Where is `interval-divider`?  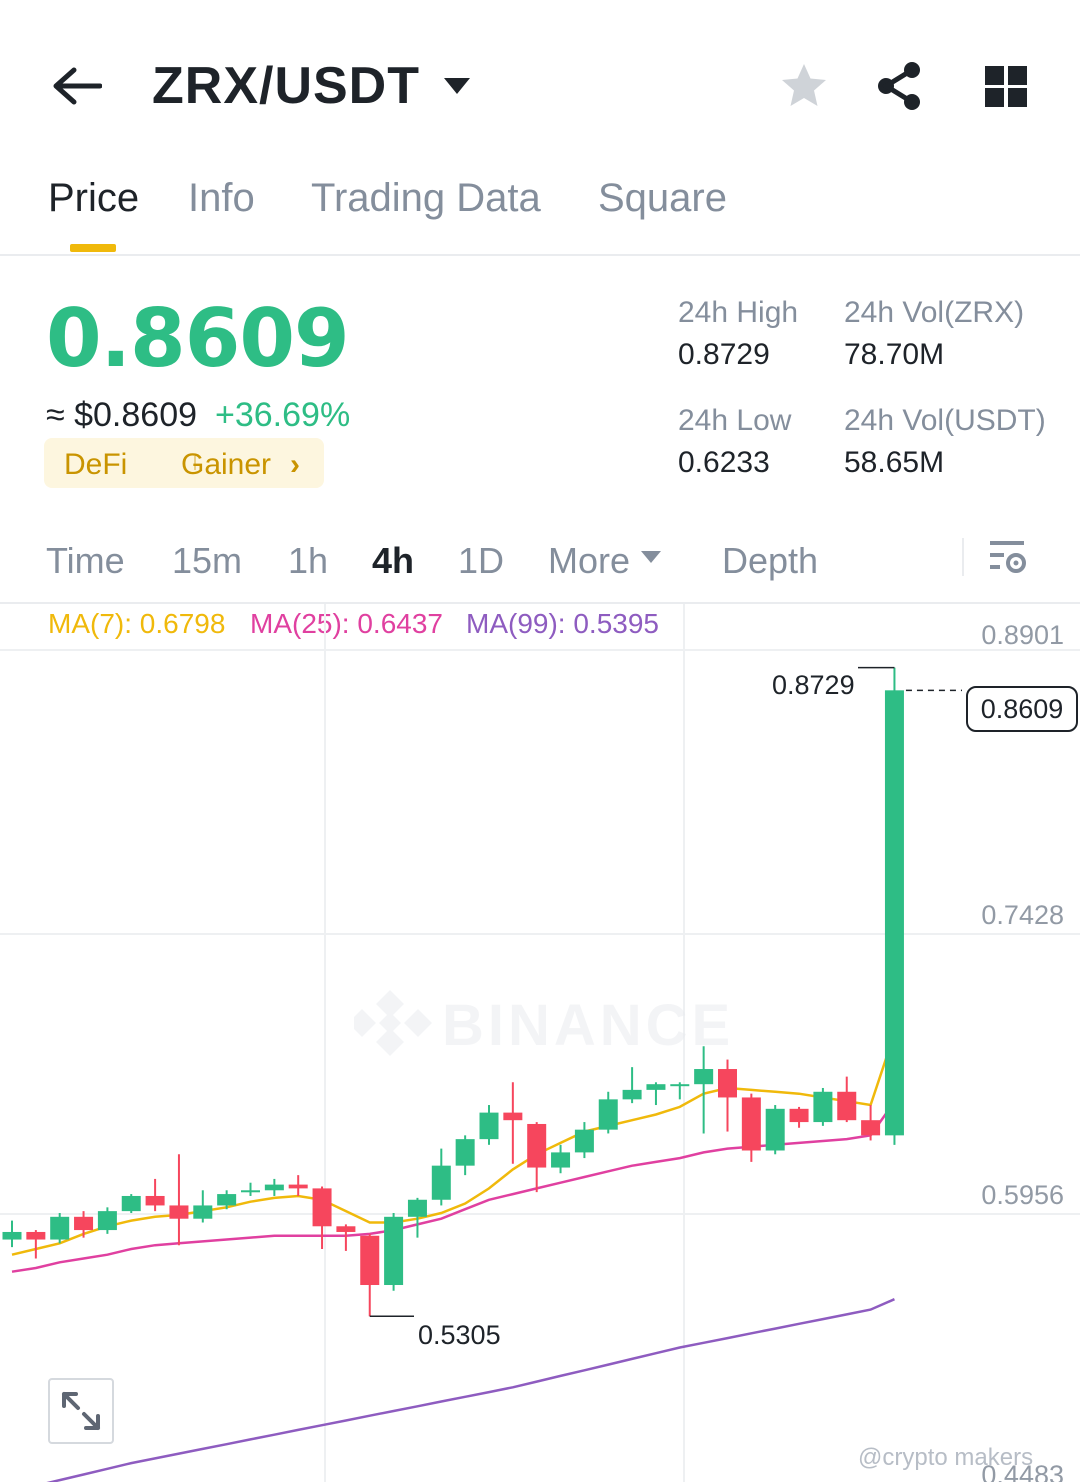 interval-divider is located at coordinates (963, 557).